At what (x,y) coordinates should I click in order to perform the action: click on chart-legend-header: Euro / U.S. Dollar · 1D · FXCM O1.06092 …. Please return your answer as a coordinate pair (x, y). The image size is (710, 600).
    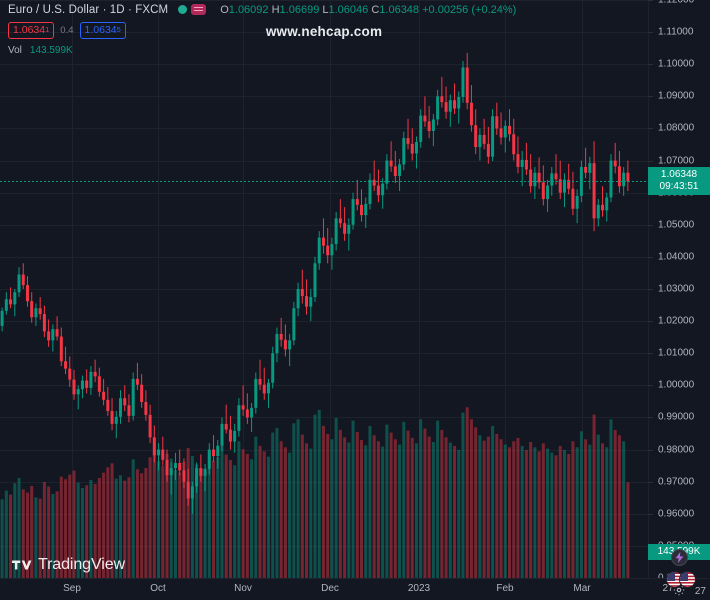
    Looking at the image, I should click on (262, 29).